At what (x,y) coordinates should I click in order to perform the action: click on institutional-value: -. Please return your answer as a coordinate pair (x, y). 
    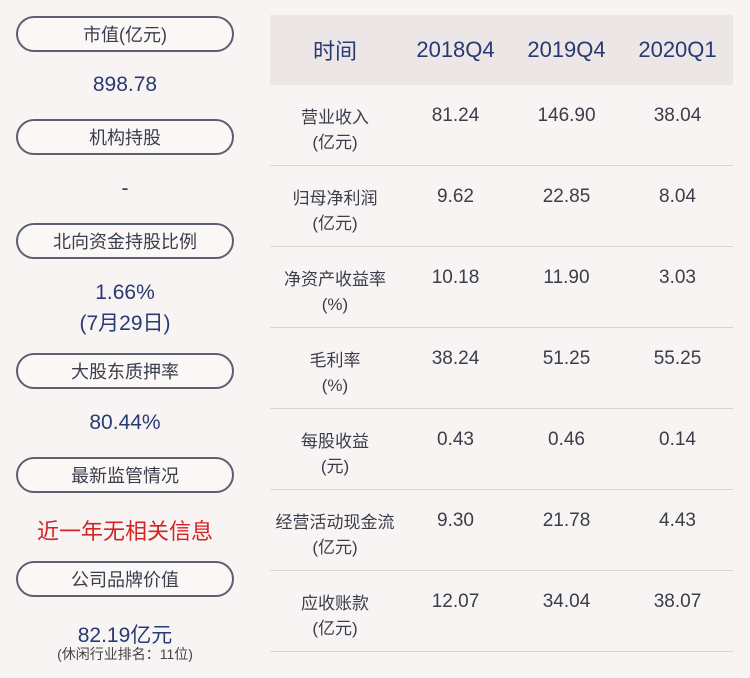
    Looking at the image, I should click on (125, 188).